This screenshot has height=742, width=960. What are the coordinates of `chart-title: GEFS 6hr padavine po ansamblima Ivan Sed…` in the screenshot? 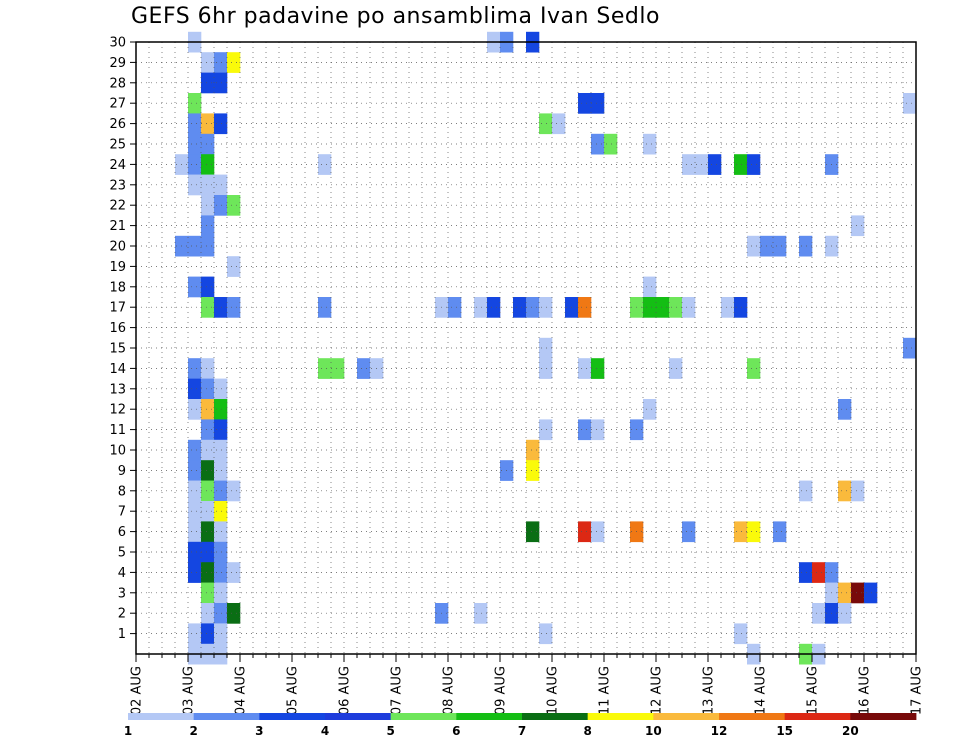 It's located at (395, 16).